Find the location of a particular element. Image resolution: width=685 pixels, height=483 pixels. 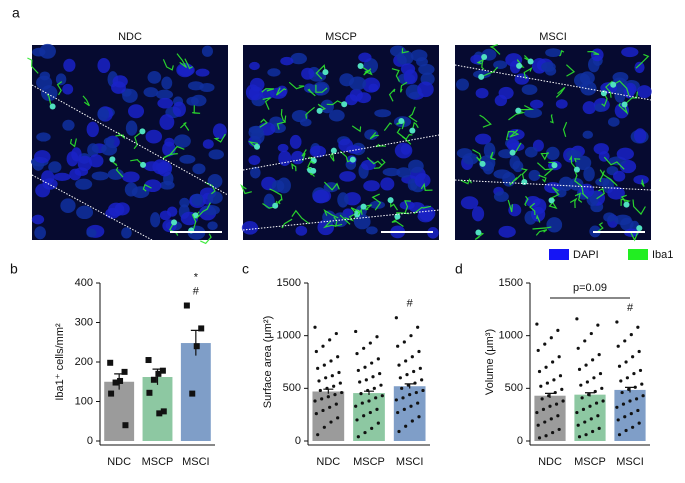

image-title: MSCP is located at coordinates (341, 37).